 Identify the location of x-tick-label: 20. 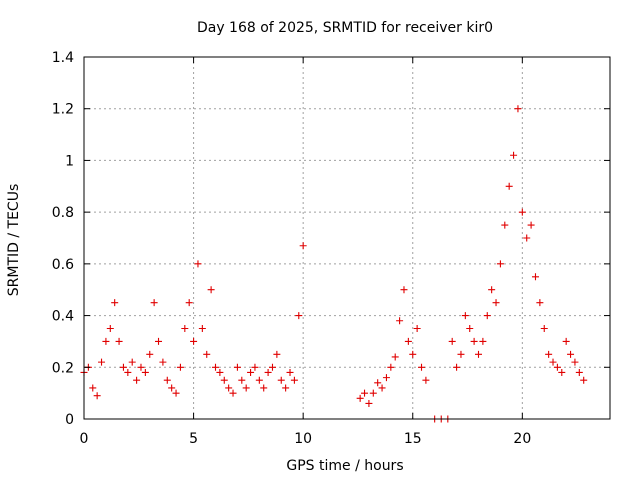
(522, 439).